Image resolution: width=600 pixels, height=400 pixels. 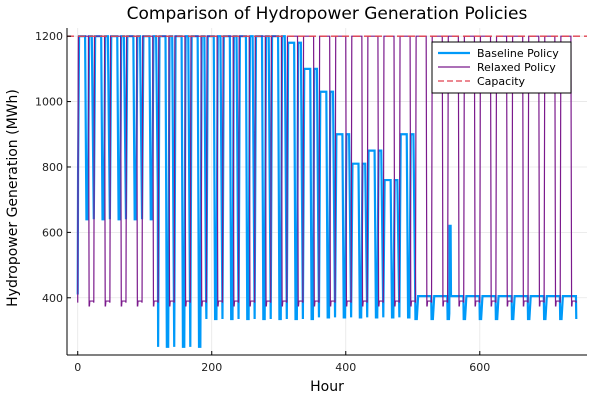 What do you see at coordinates (516, 67) in the screenshot?
I see `legend-label-1: Relaxed Policy` at bounding box center [516, 67].